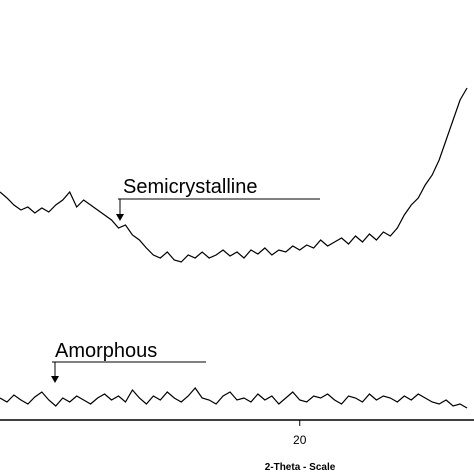 This screenshot has width=474, height=474. Describe the element at coordinates (190, 187) in the screenshot. I see `annotation: Semicrystalline` at that location.